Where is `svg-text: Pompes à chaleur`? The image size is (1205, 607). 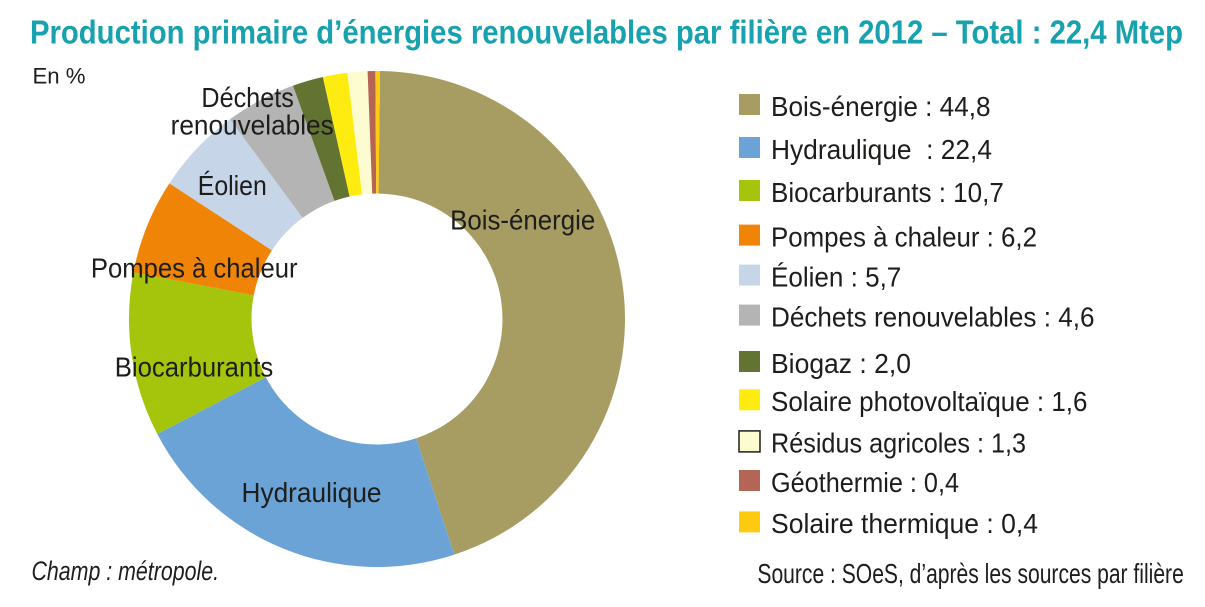
svg-text: Pompes à chaleur is located at coordinates (194, 268).